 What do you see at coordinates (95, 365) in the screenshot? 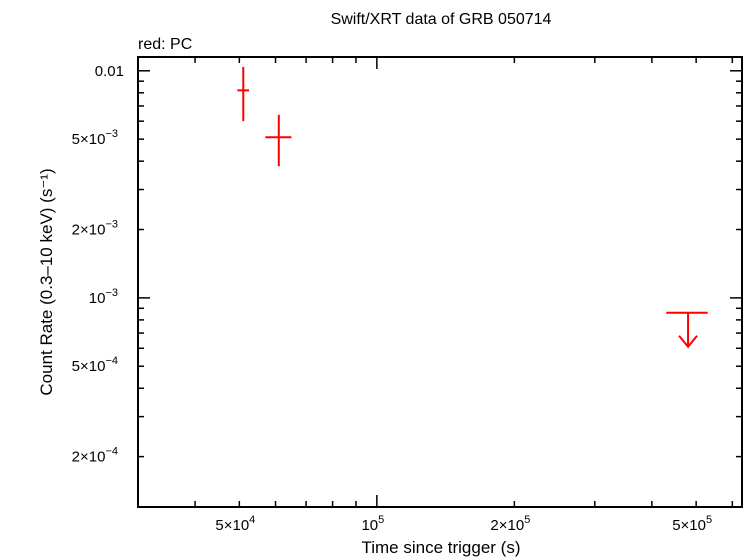
I see `y-tick-label: 5×10⁻⁴` at bounding box center [95, 365].